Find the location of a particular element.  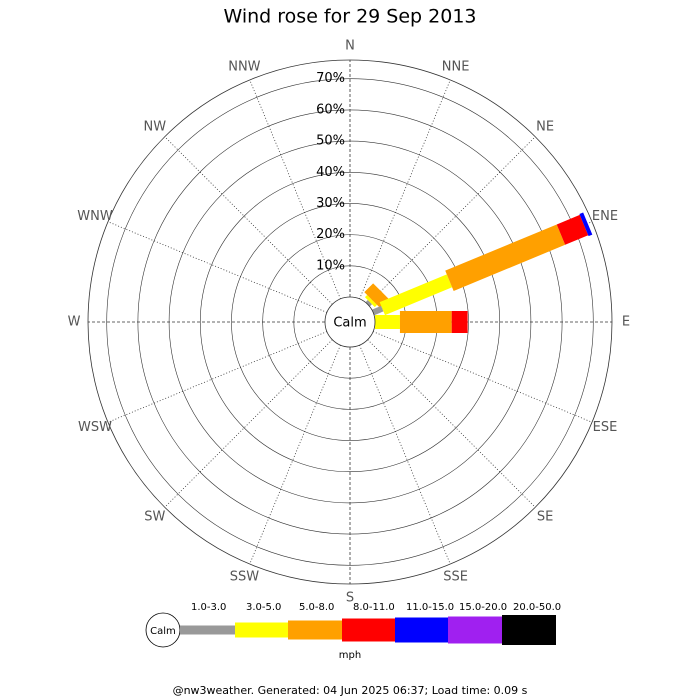

calm-label: Calm is located at coordinates (349, 323).